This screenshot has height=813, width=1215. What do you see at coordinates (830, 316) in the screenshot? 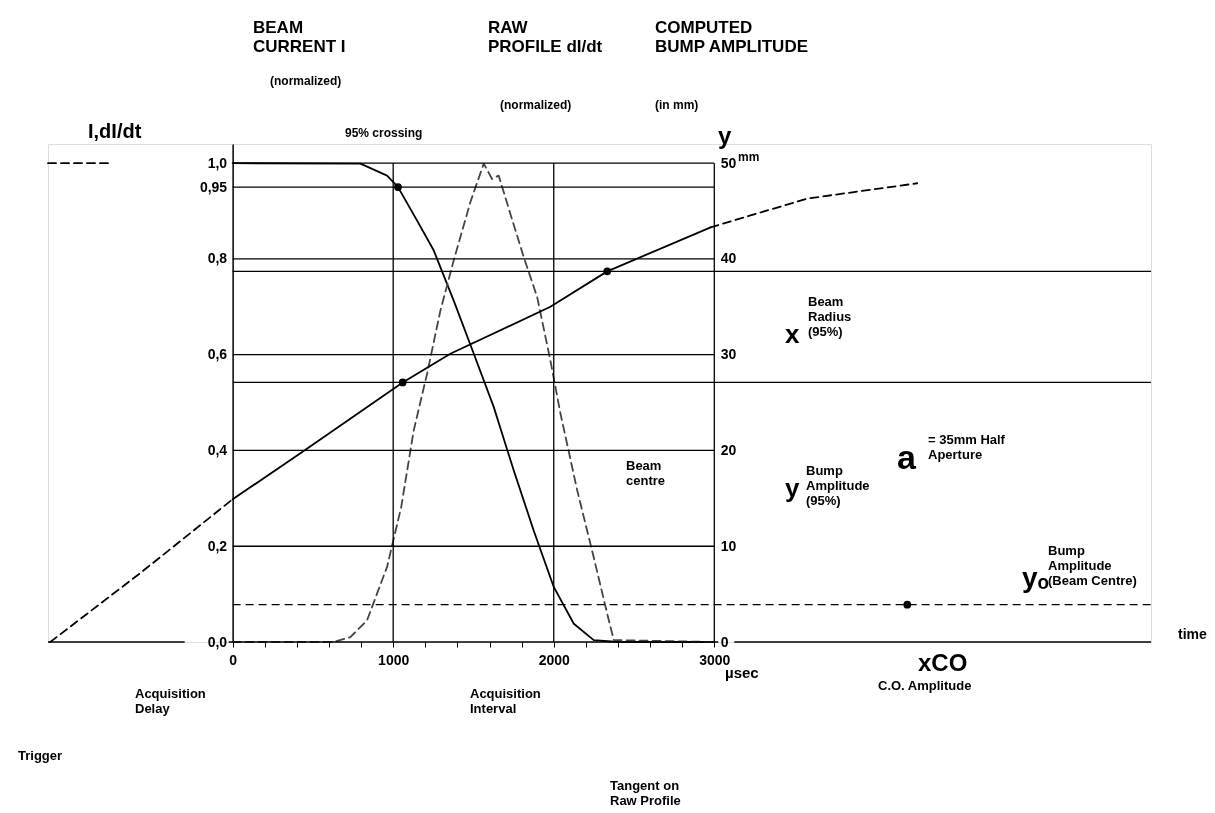
I see `annotation: Beam Radius (95%)` at bounding box center [830, 316].